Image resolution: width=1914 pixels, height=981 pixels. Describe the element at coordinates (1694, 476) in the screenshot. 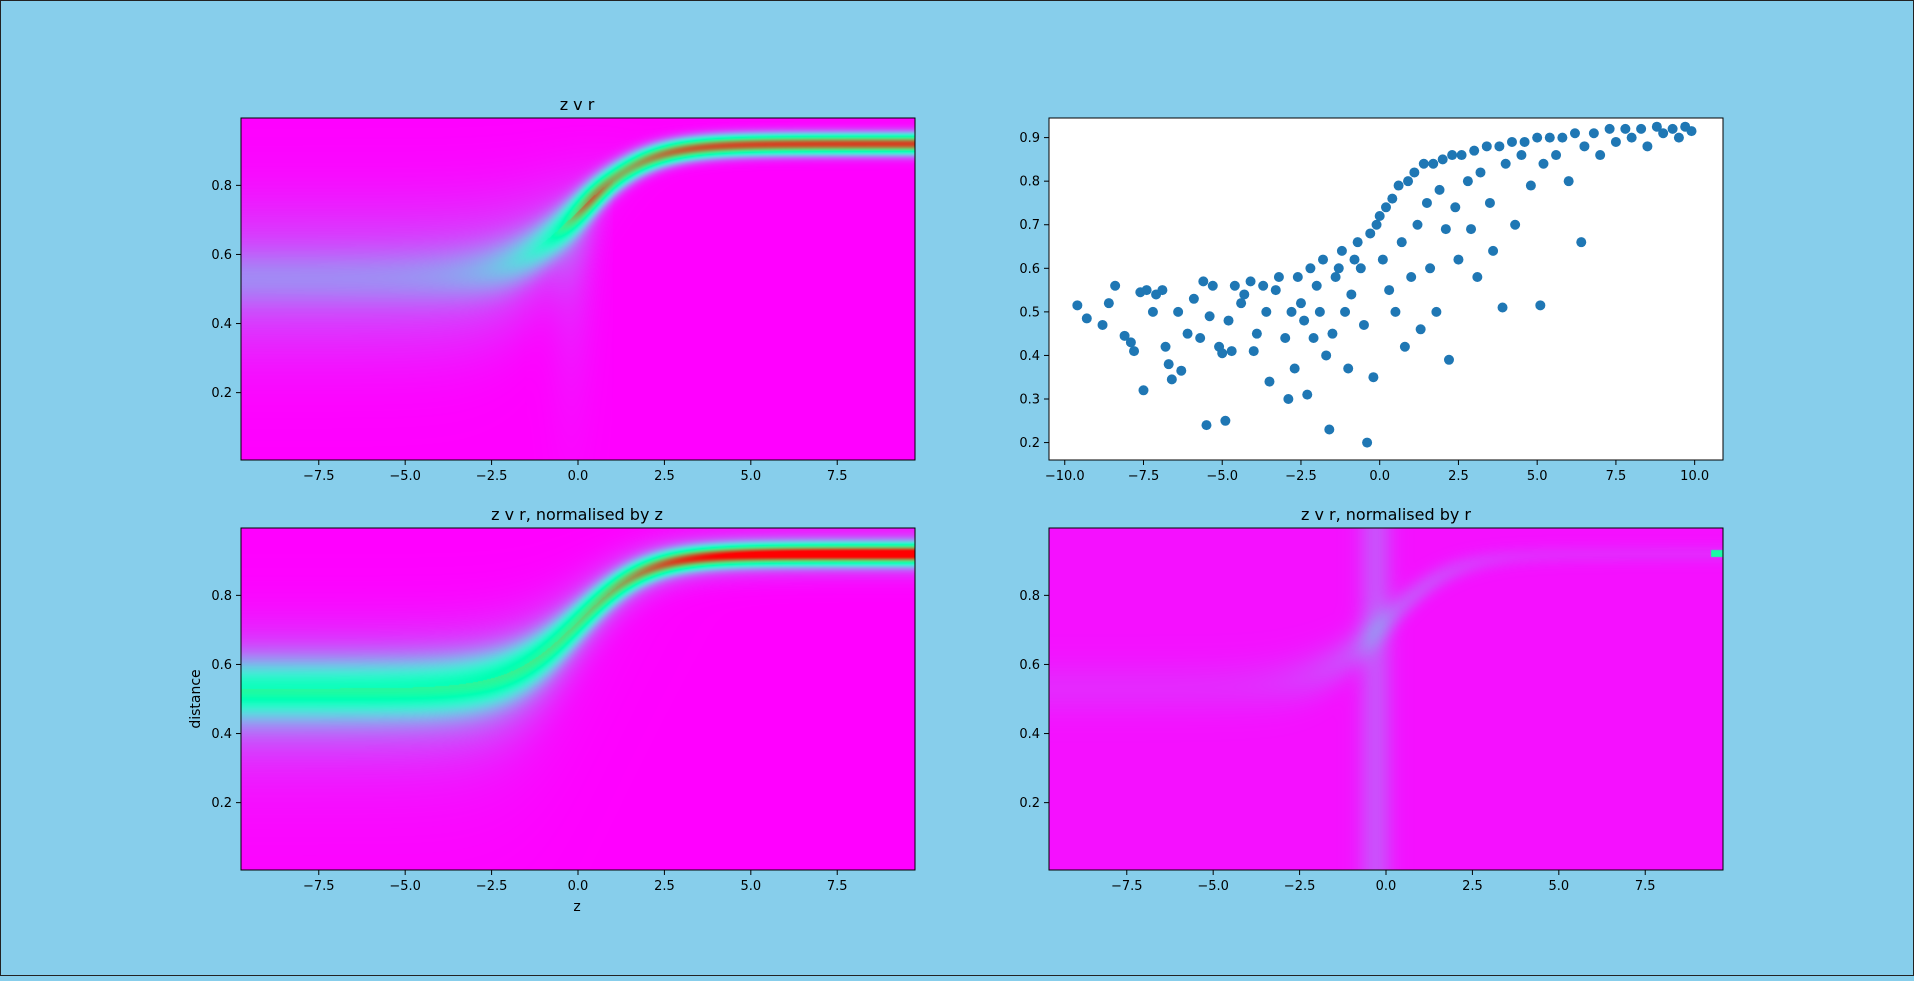

I see `x-tick-label: 10.0` at that location.